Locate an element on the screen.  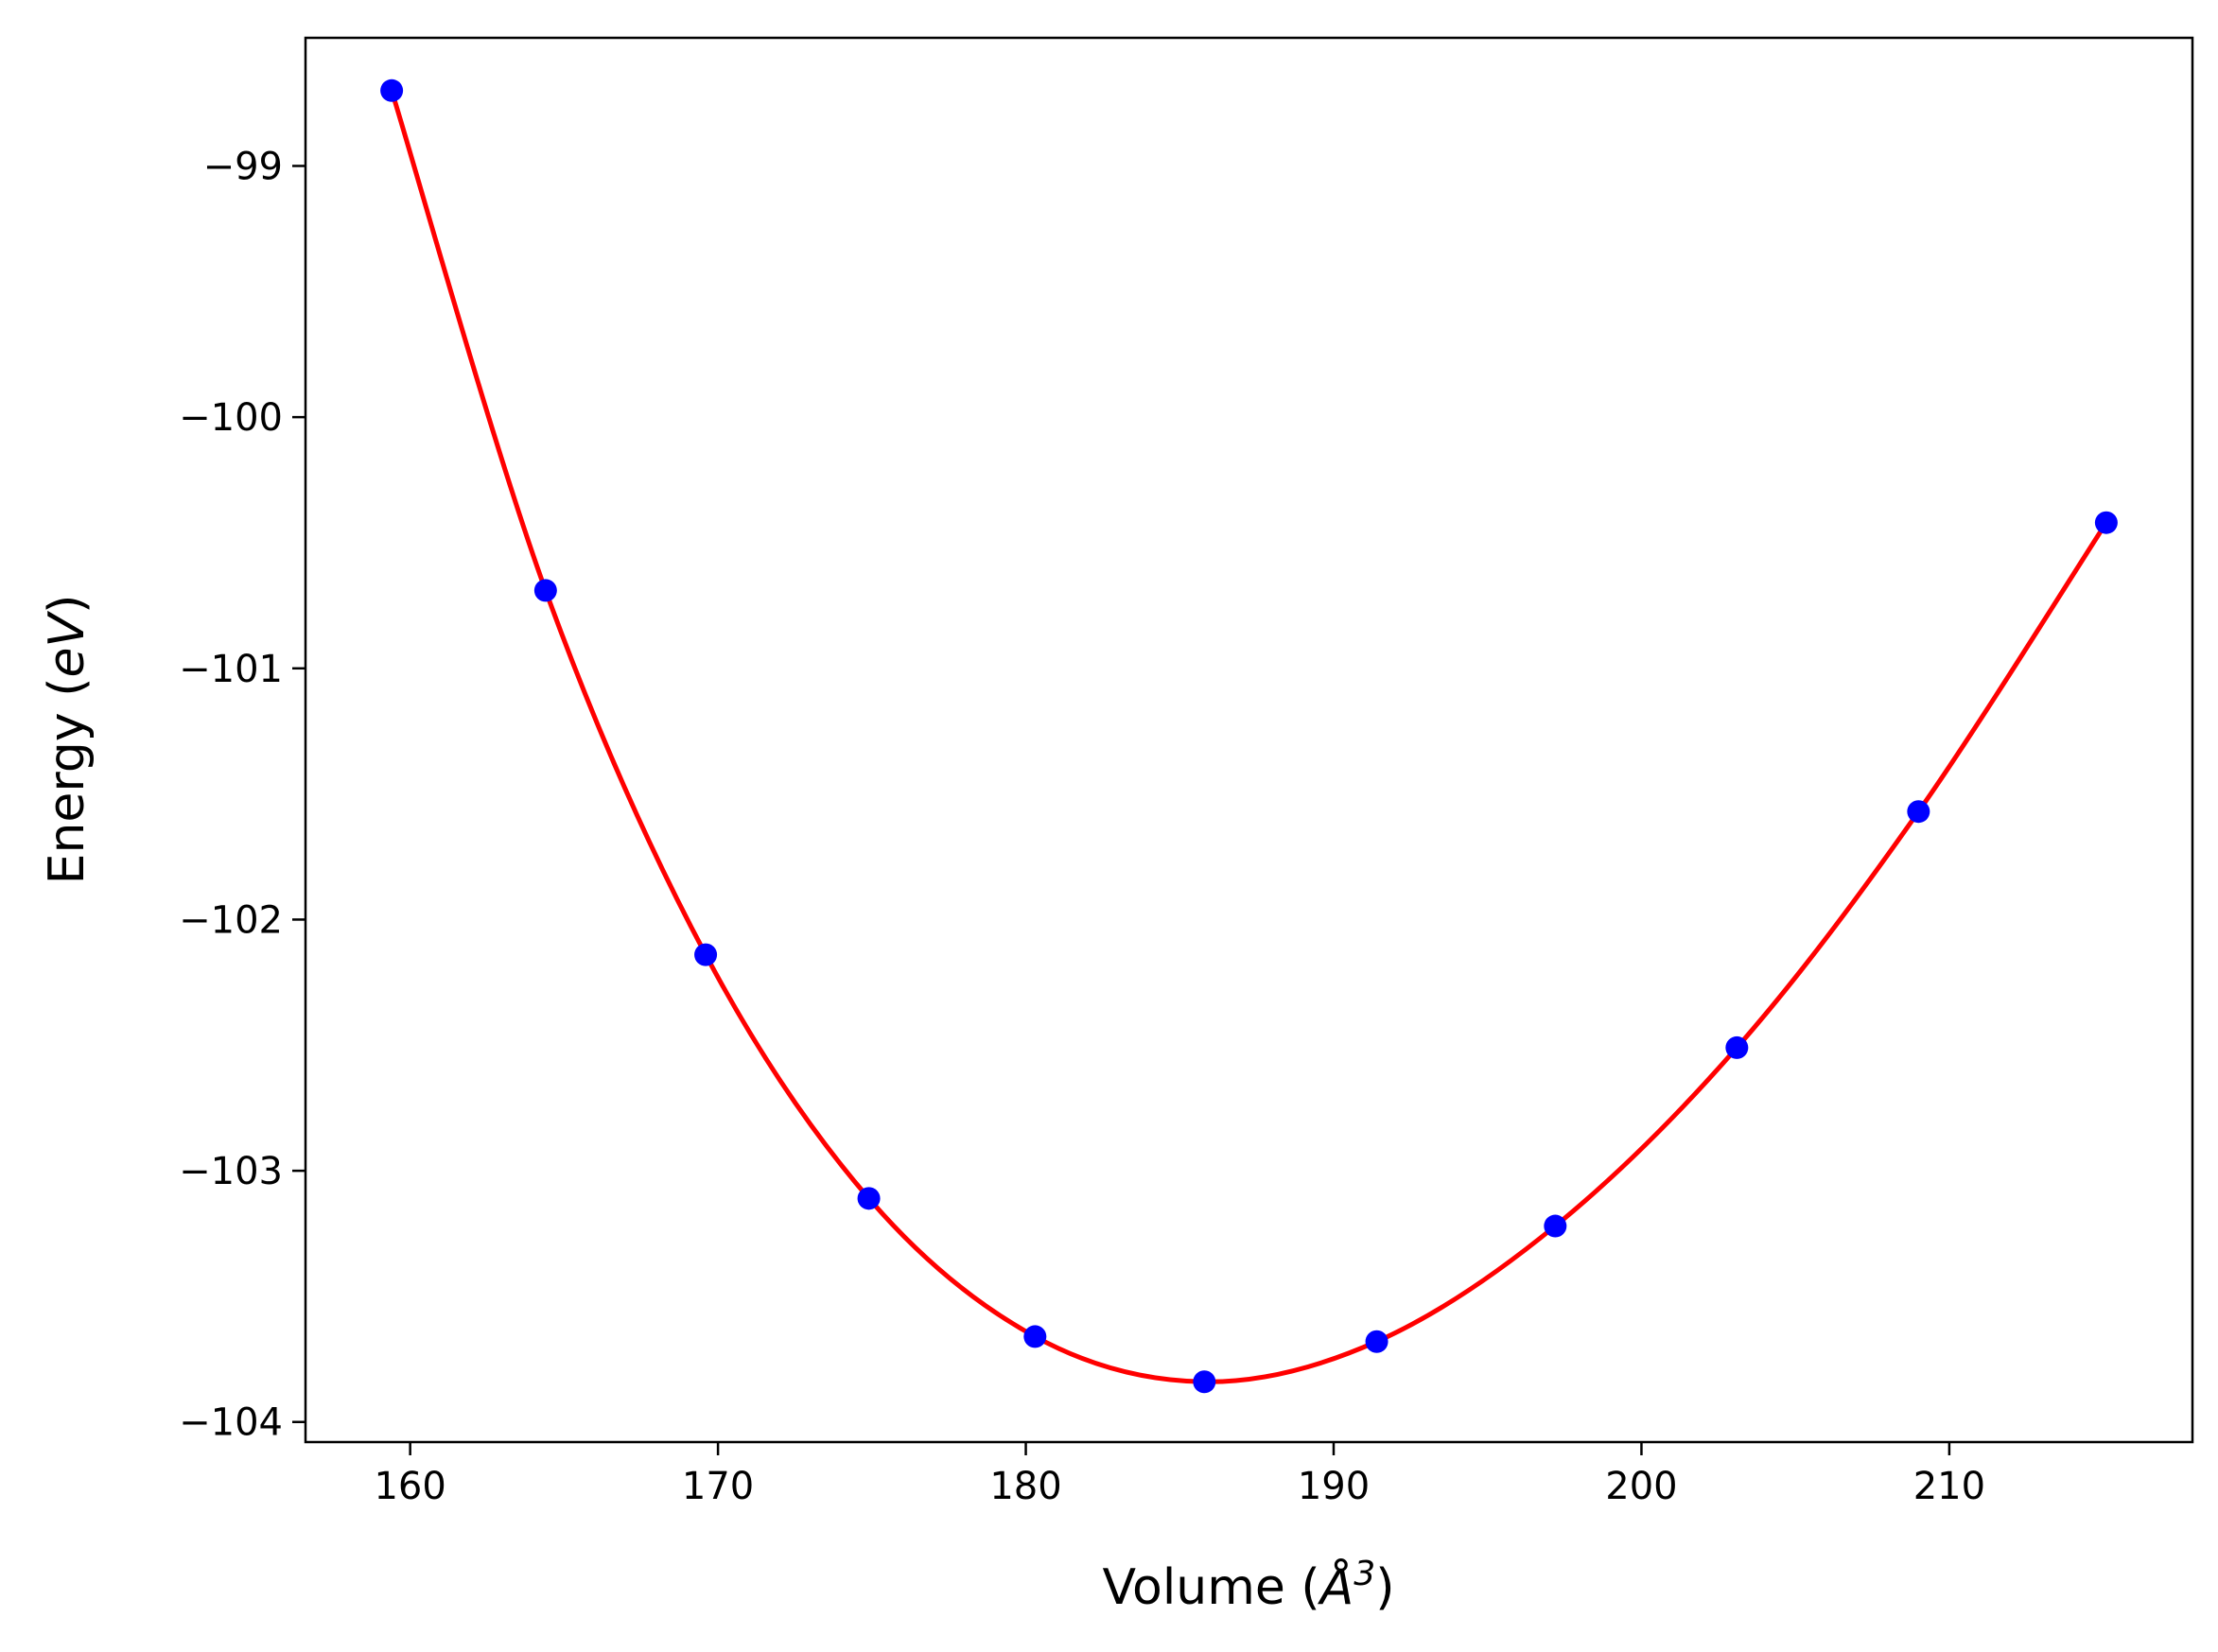
y-tick-label: −99 is located at coordinates (243, 167).